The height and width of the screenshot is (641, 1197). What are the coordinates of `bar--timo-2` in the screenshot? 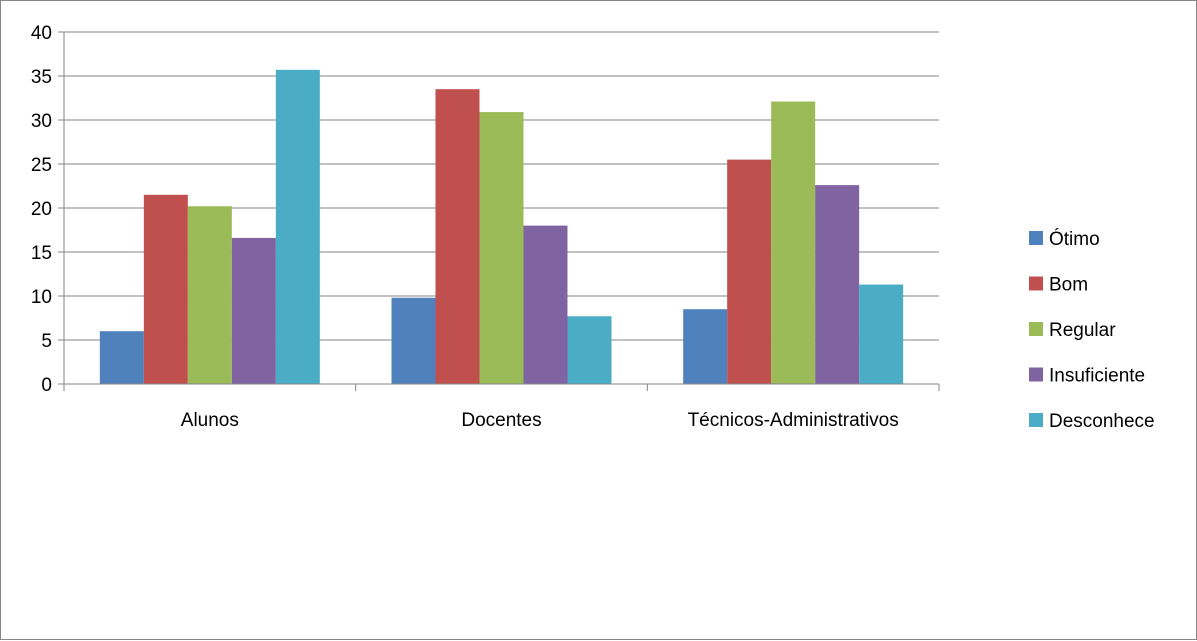 It's located at (705, 346).